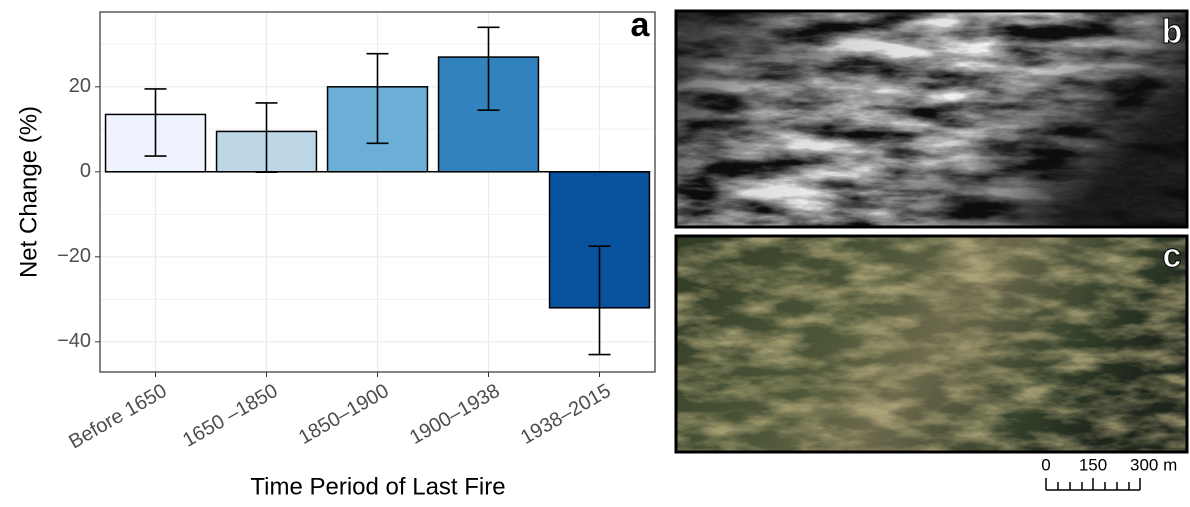 The width and height of the screenshot is (1190, 507). What do you see at coordinates (28, 192) in the screenshot?
I see `y-axis-title: Net Change (%)` at bounding box center [28, 192].